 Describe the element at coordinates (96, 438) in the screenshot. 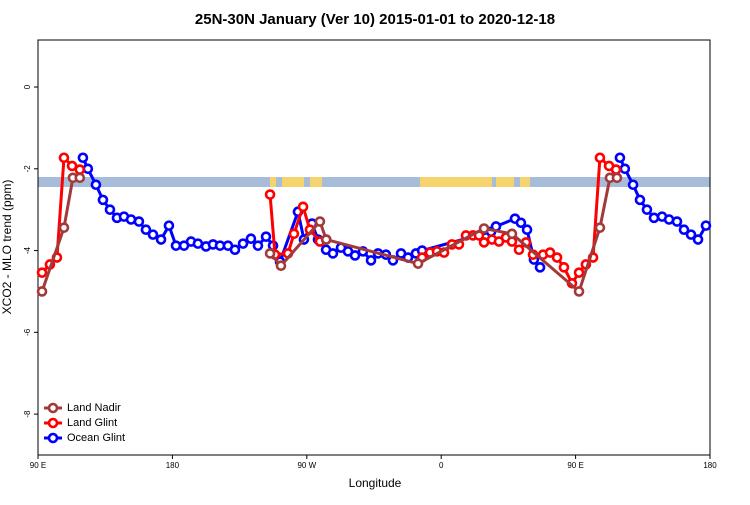

I see `legend-label: Ocean Glint` at that location.